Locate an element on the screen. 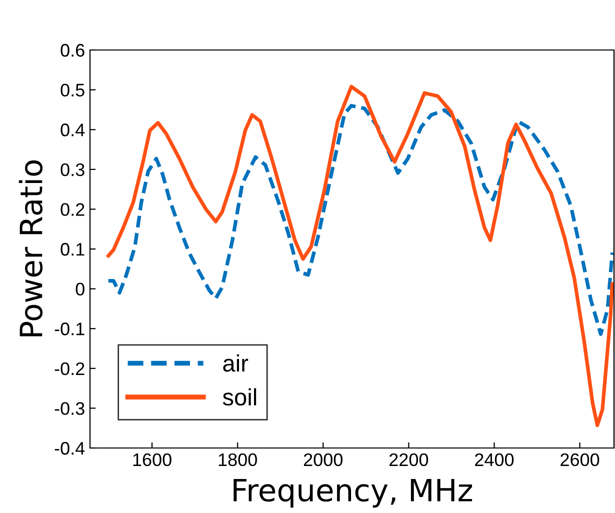 The width and height of the screenshot is (615, 513). legend-label: soil is located at coordinates (239, 397).